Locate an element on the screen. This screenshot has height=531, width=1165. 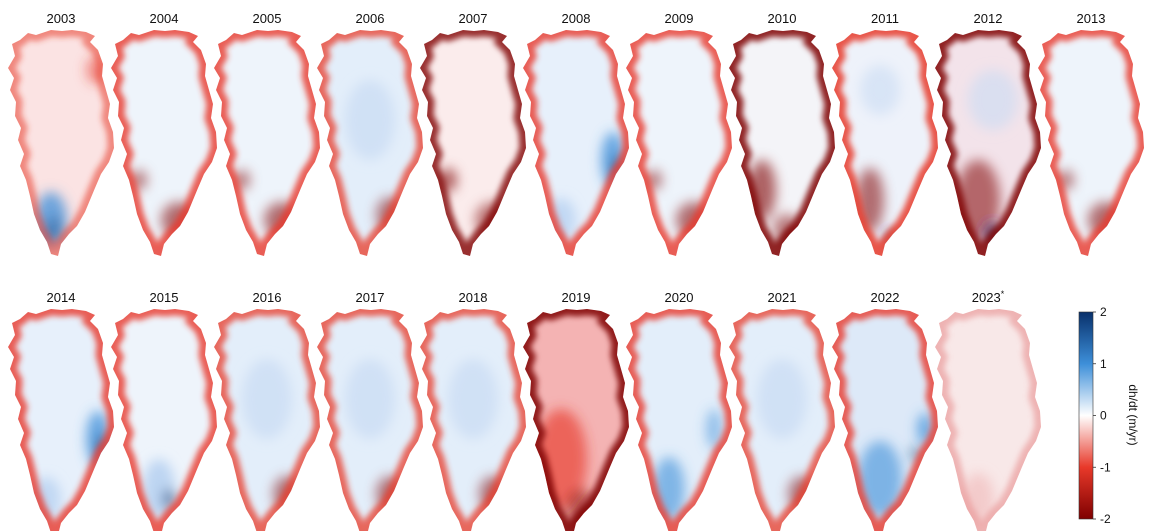
map-panel-2012 is located at coordinates (988, 143).